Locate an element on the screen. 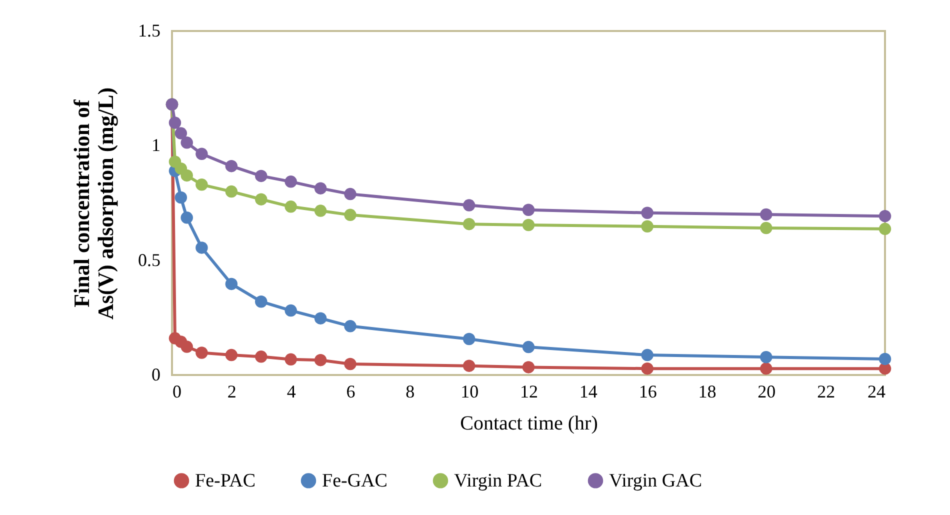 This screenshot has height=515, width=950. legend-label: Fe-GAC is located at coordinates (355, 481).